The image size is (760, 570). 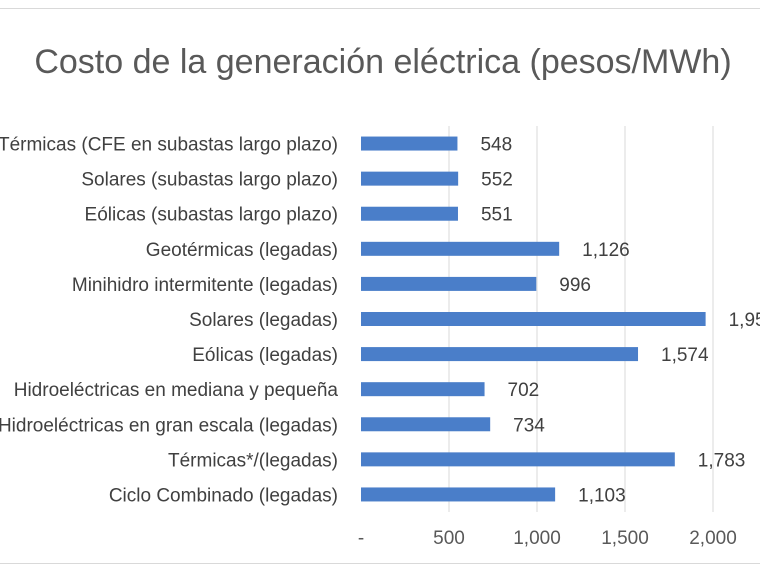 What do you see at coordinates (524, 390) in the screenshot?
I see `data-label: 702` at bounding box center [524, 390].